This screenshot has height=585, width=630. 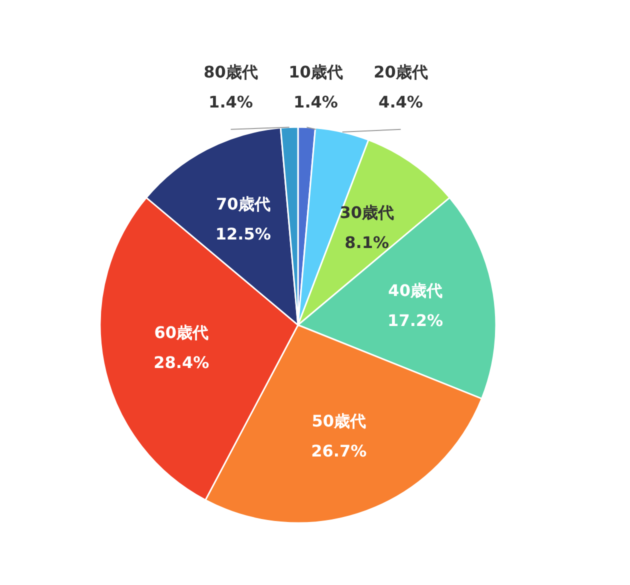 What do you see at coordinates (400, 102) in the screenshot?
I see `data-label: 4.4%` at bounding box center [400, 102].